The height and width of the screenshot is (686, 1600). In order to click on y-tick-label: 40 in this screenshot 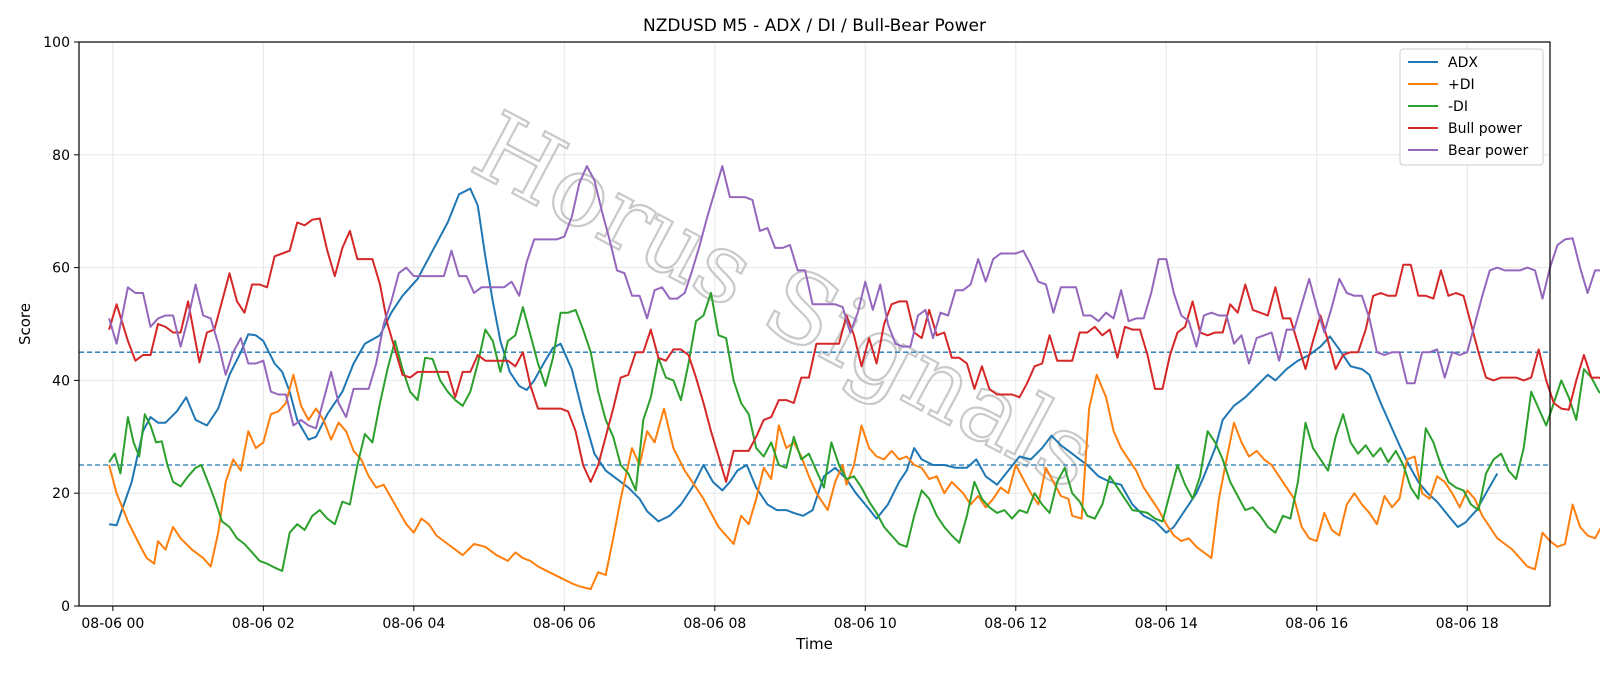, I will do `click(61, 381)`.